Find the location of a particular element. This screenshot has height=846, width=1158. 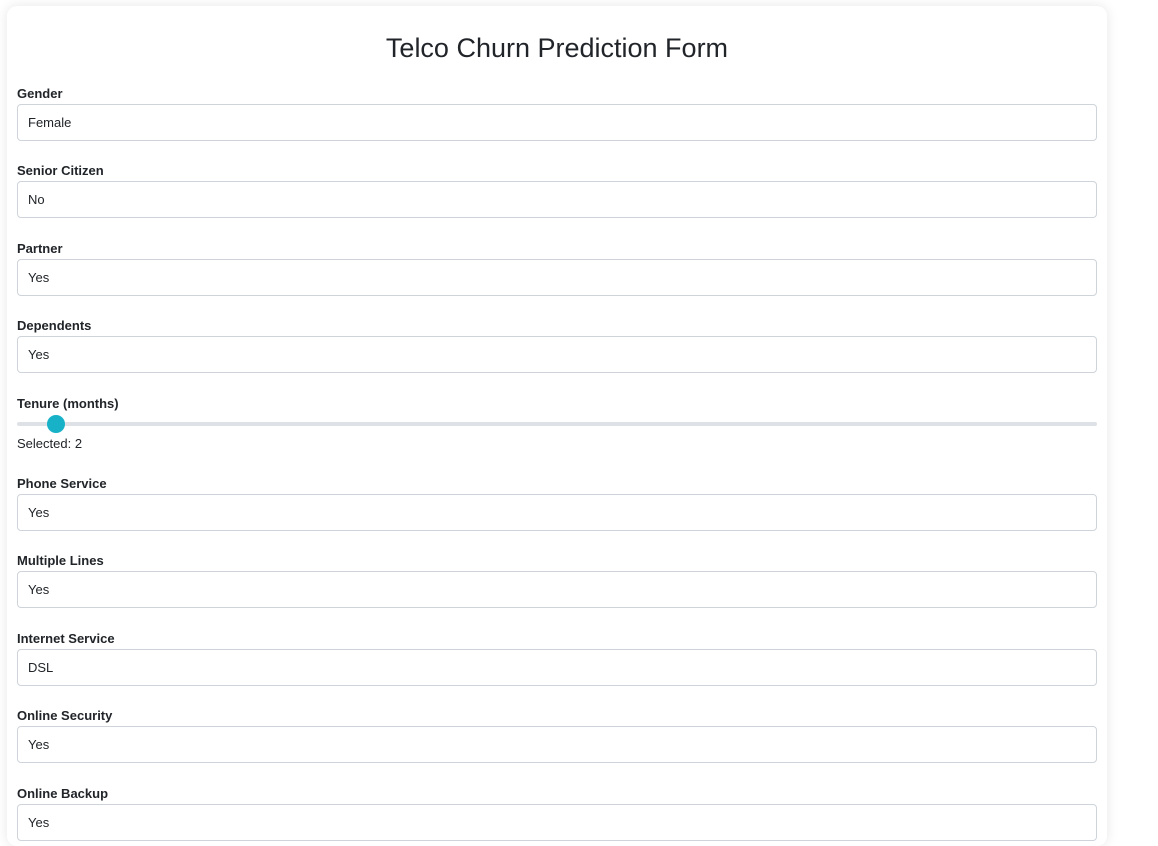

dependents-label: Dependents is located at coordinates (54, 325).